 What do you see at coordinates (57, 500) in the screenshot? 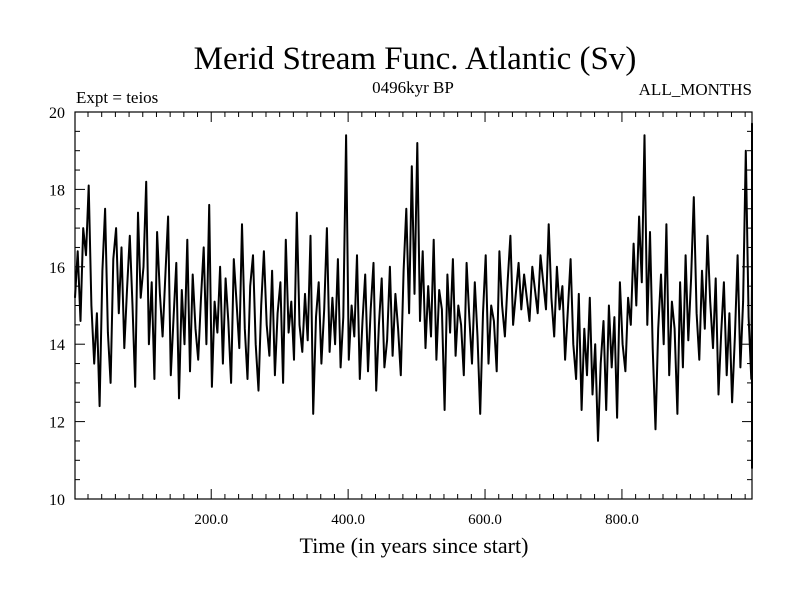
I see `y-tick-label: 10` at bounding box center [57, 500].